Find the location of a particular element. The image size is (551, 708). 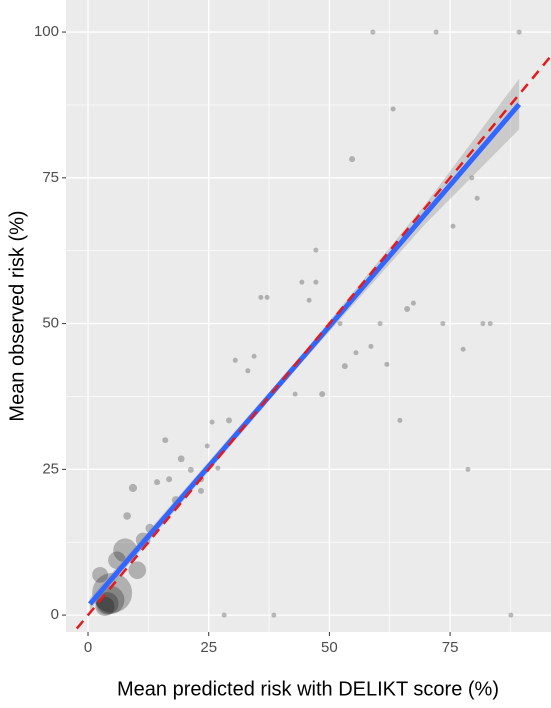

y-tick-label: 50 is located at coordinates (50, 323).